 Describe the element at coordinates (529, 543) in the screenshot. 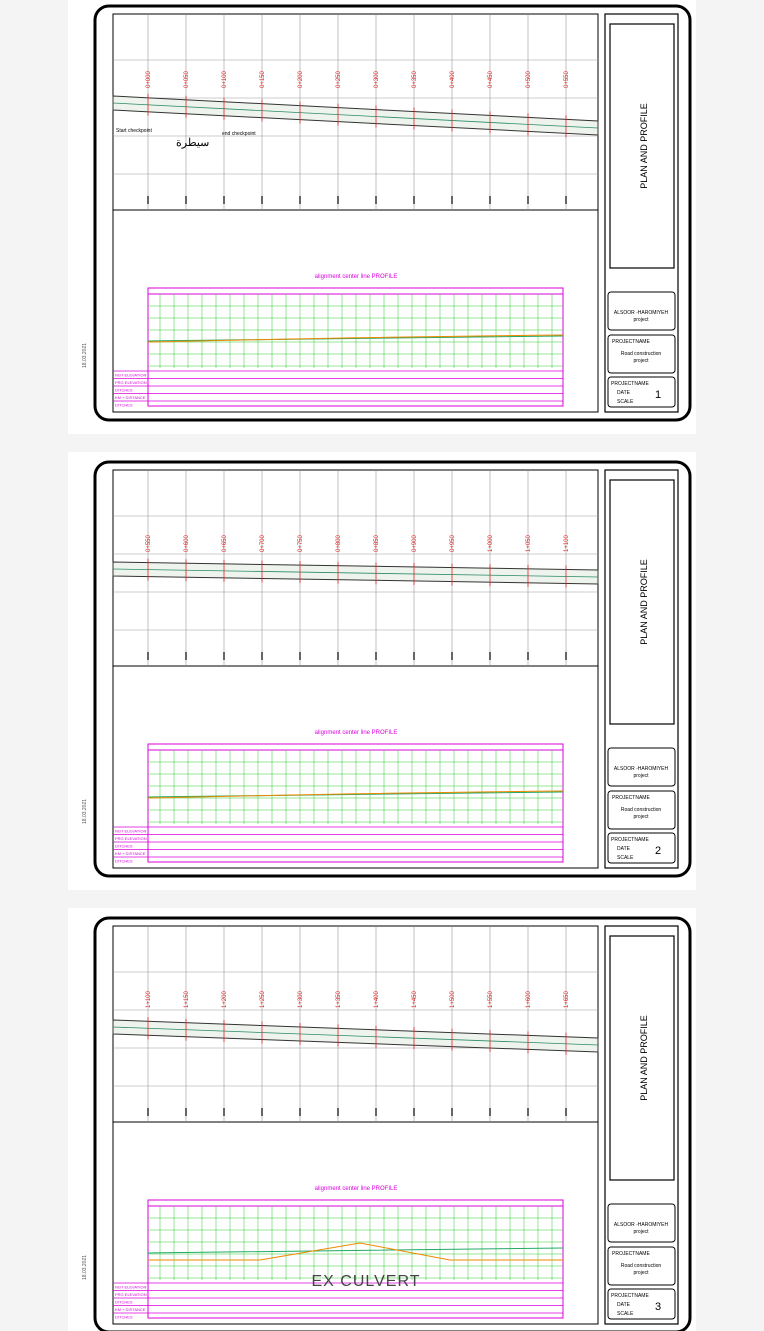

I see `station-label: 1+050` at that location.